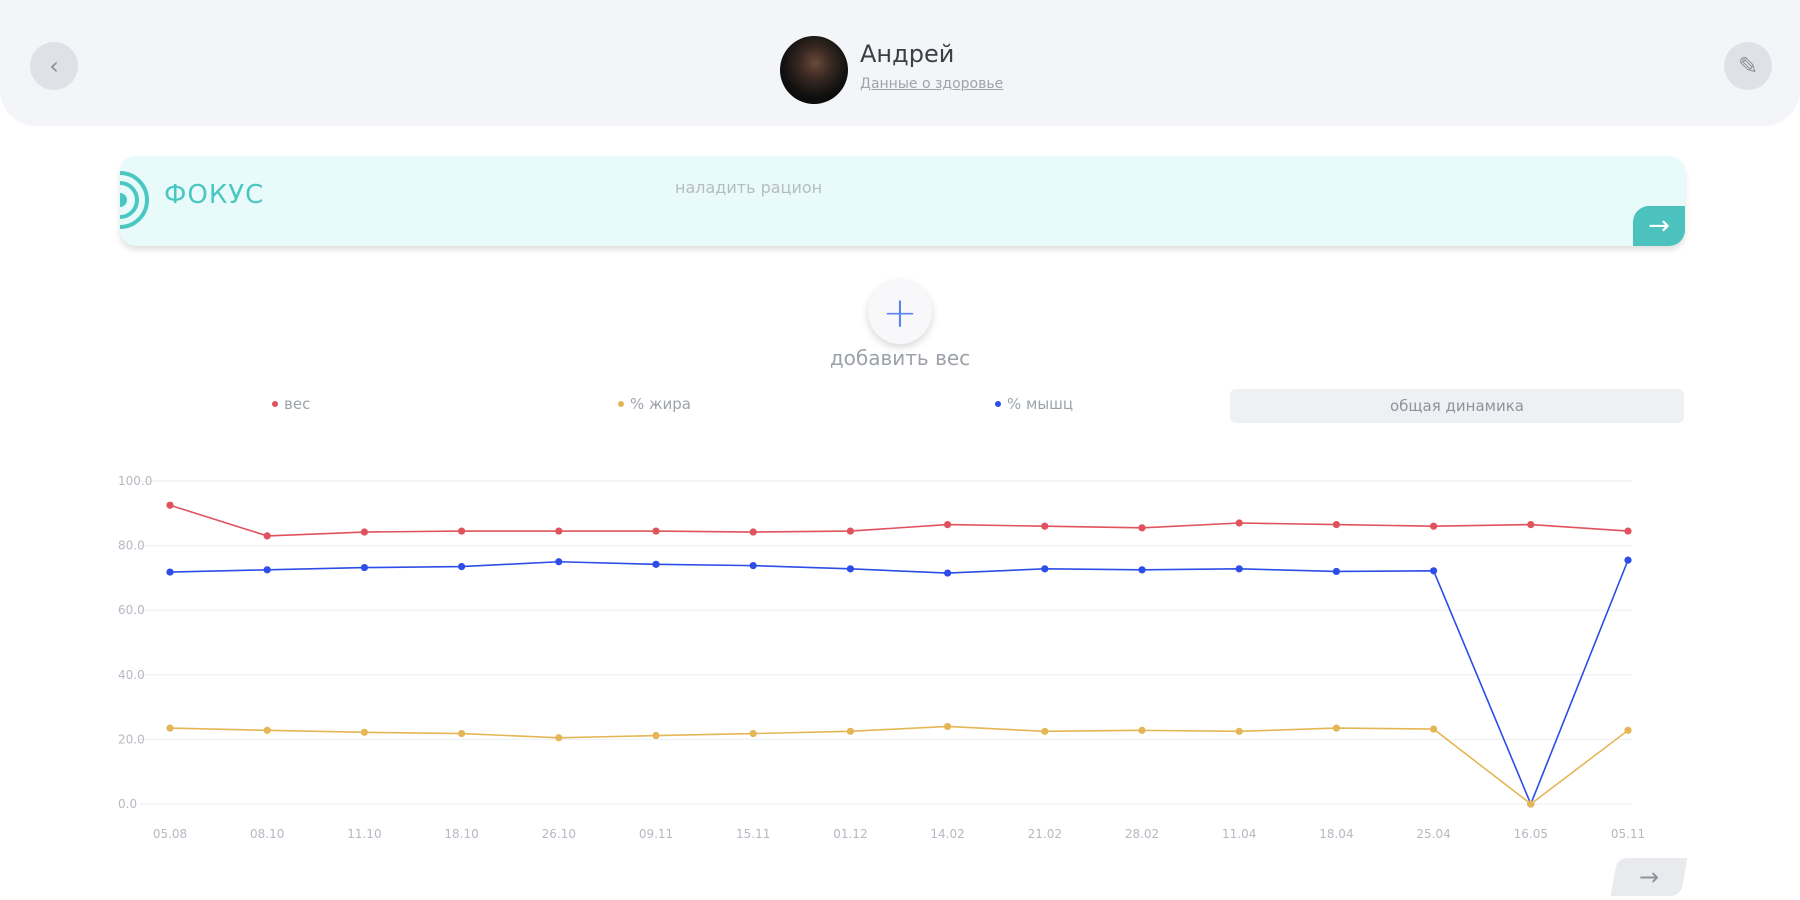 The width and height of the screenshot is (1800, 900). What do you see at coordinates (131, 675) in the screenshot?
I see `y-tick-label: 40.0` at bounding box center [131, 675].